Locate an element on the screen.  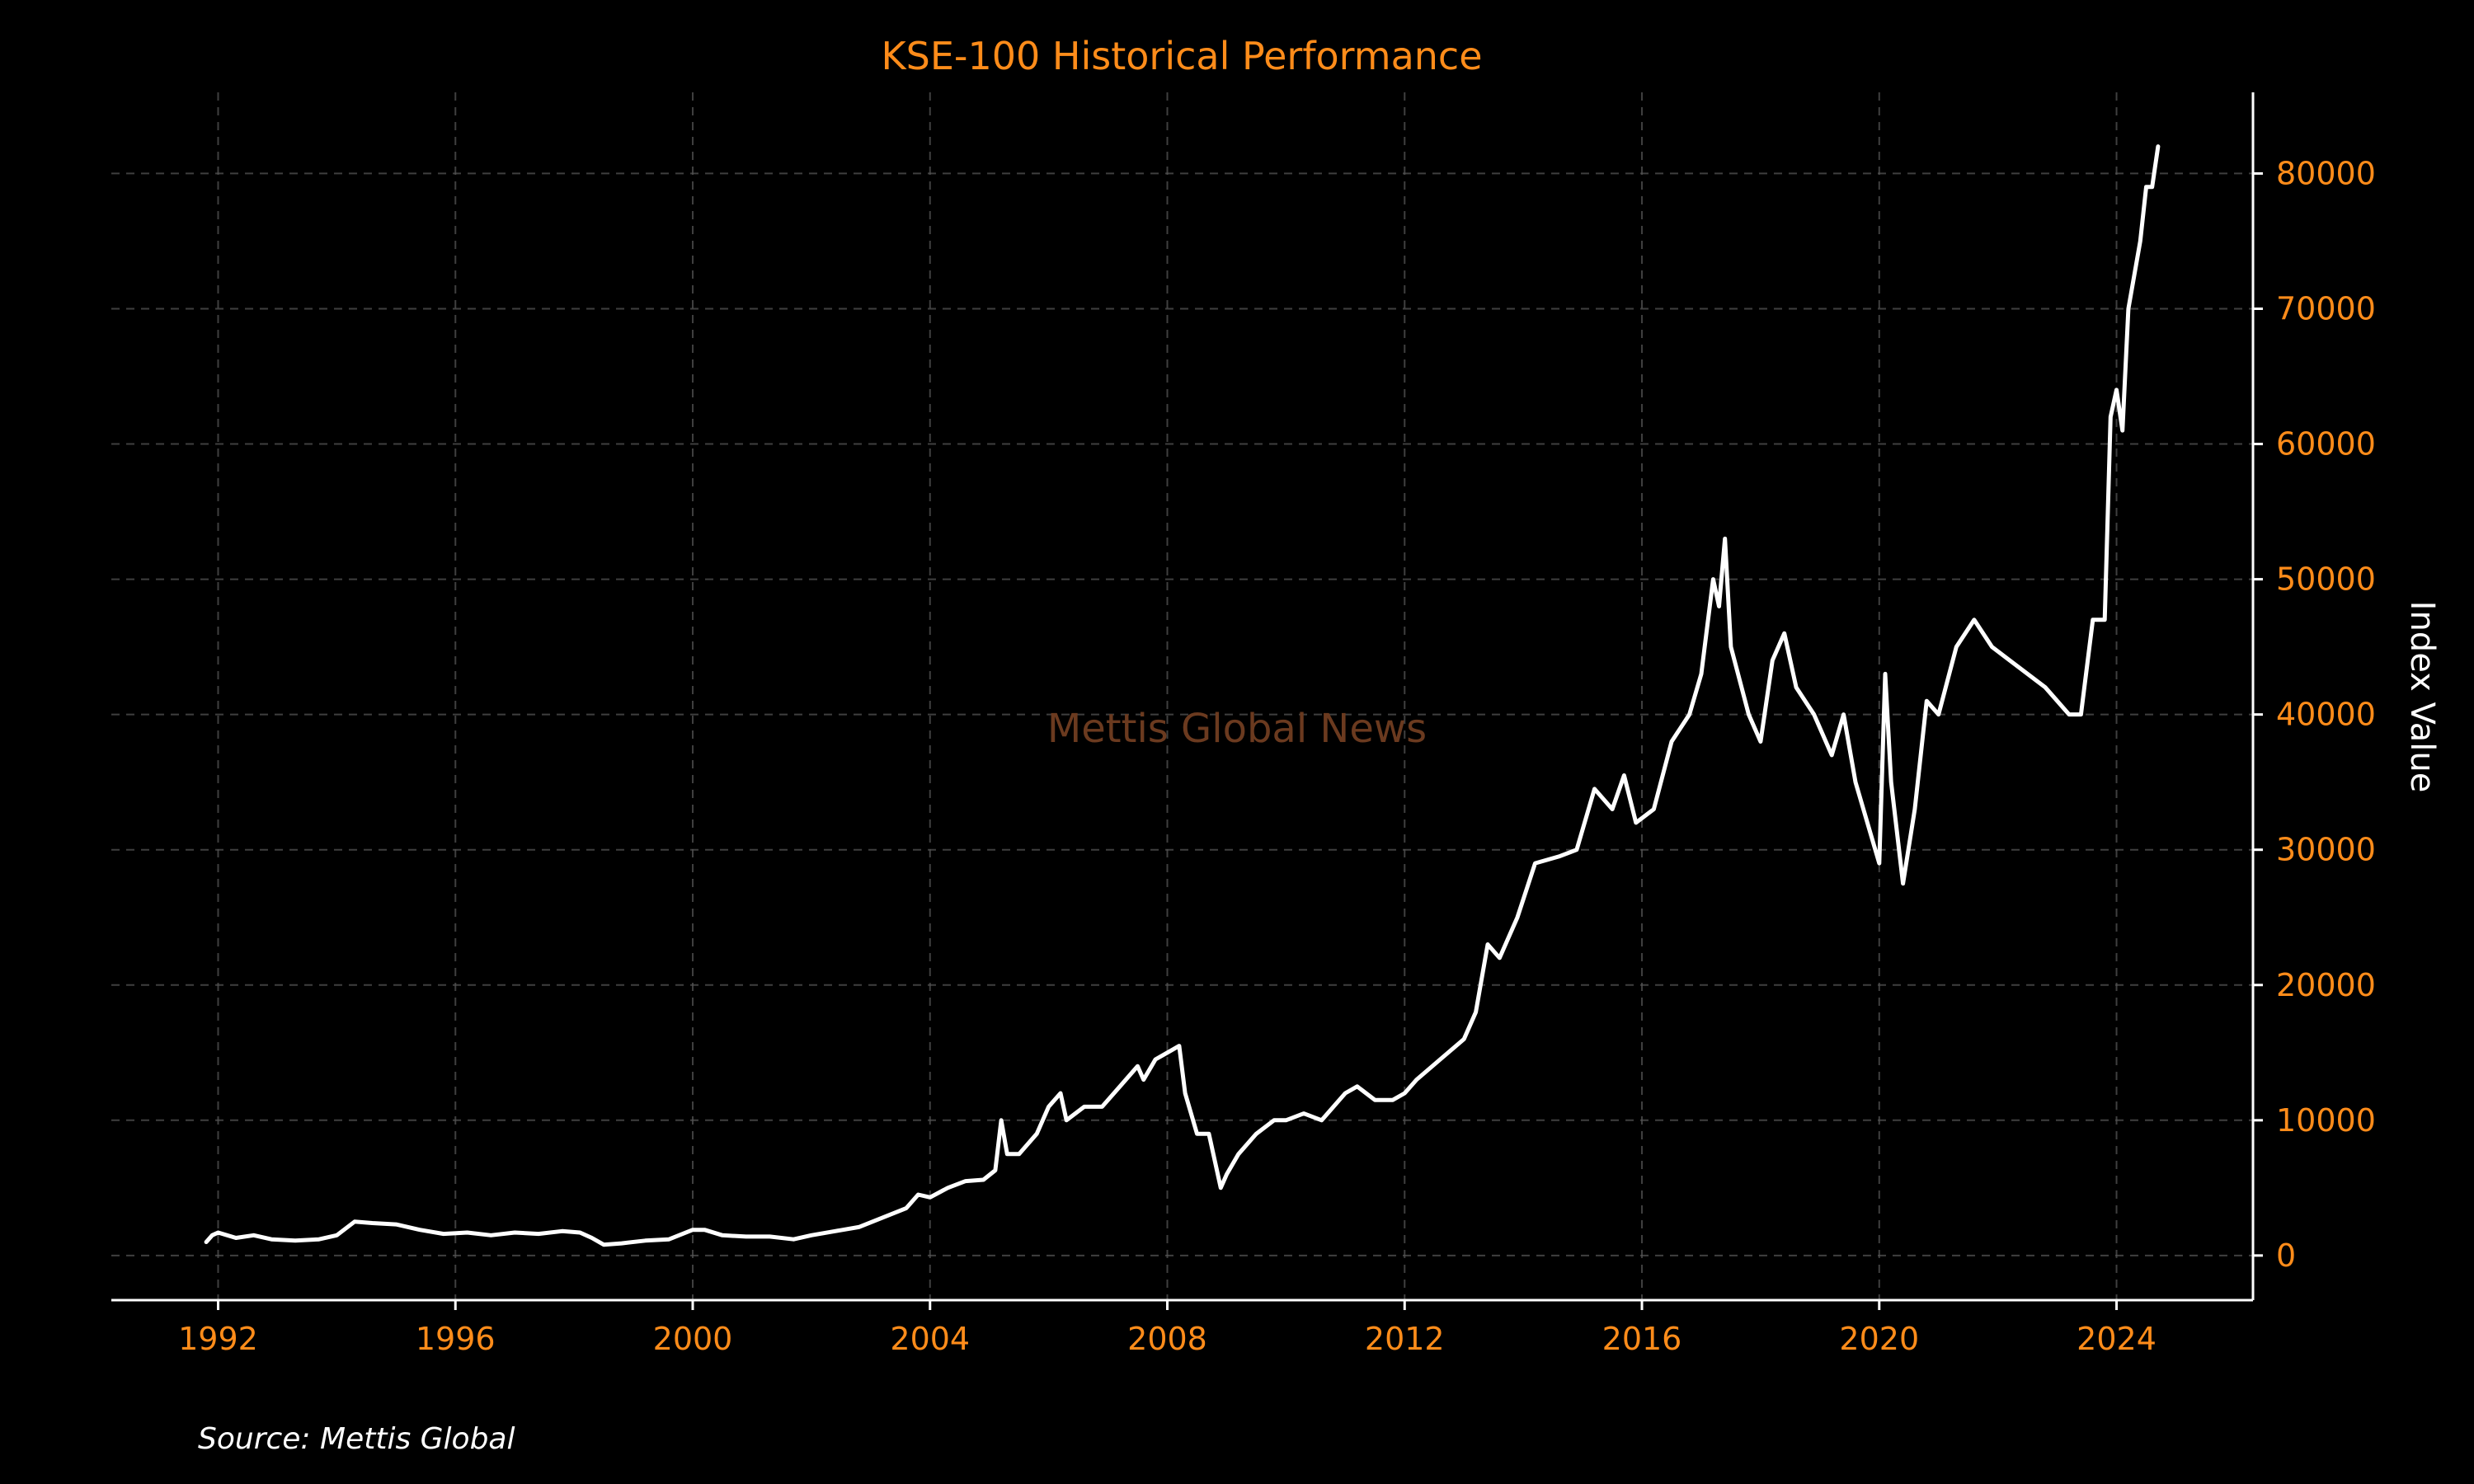
x-tick-label: 1996 is located at coordinates (456, 1339).